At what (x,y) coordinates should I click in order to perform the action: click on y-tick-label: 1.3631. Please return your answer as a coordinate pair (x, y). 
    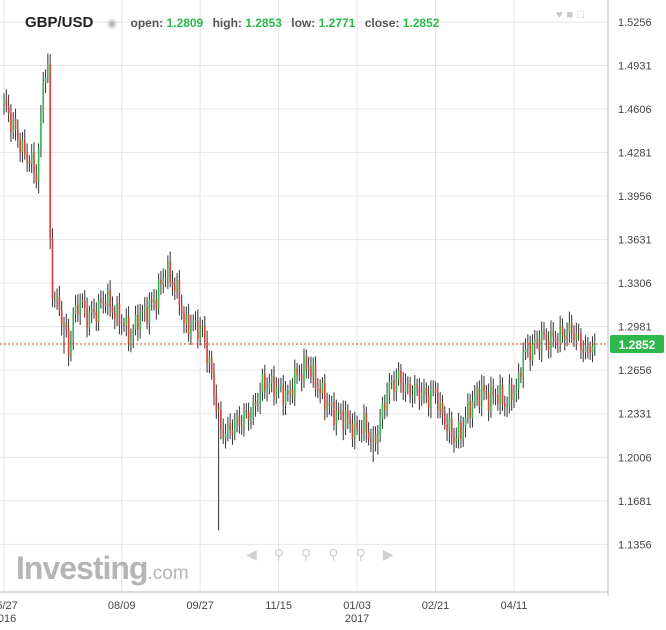
    Looking at the image, I should click on (635, 241).